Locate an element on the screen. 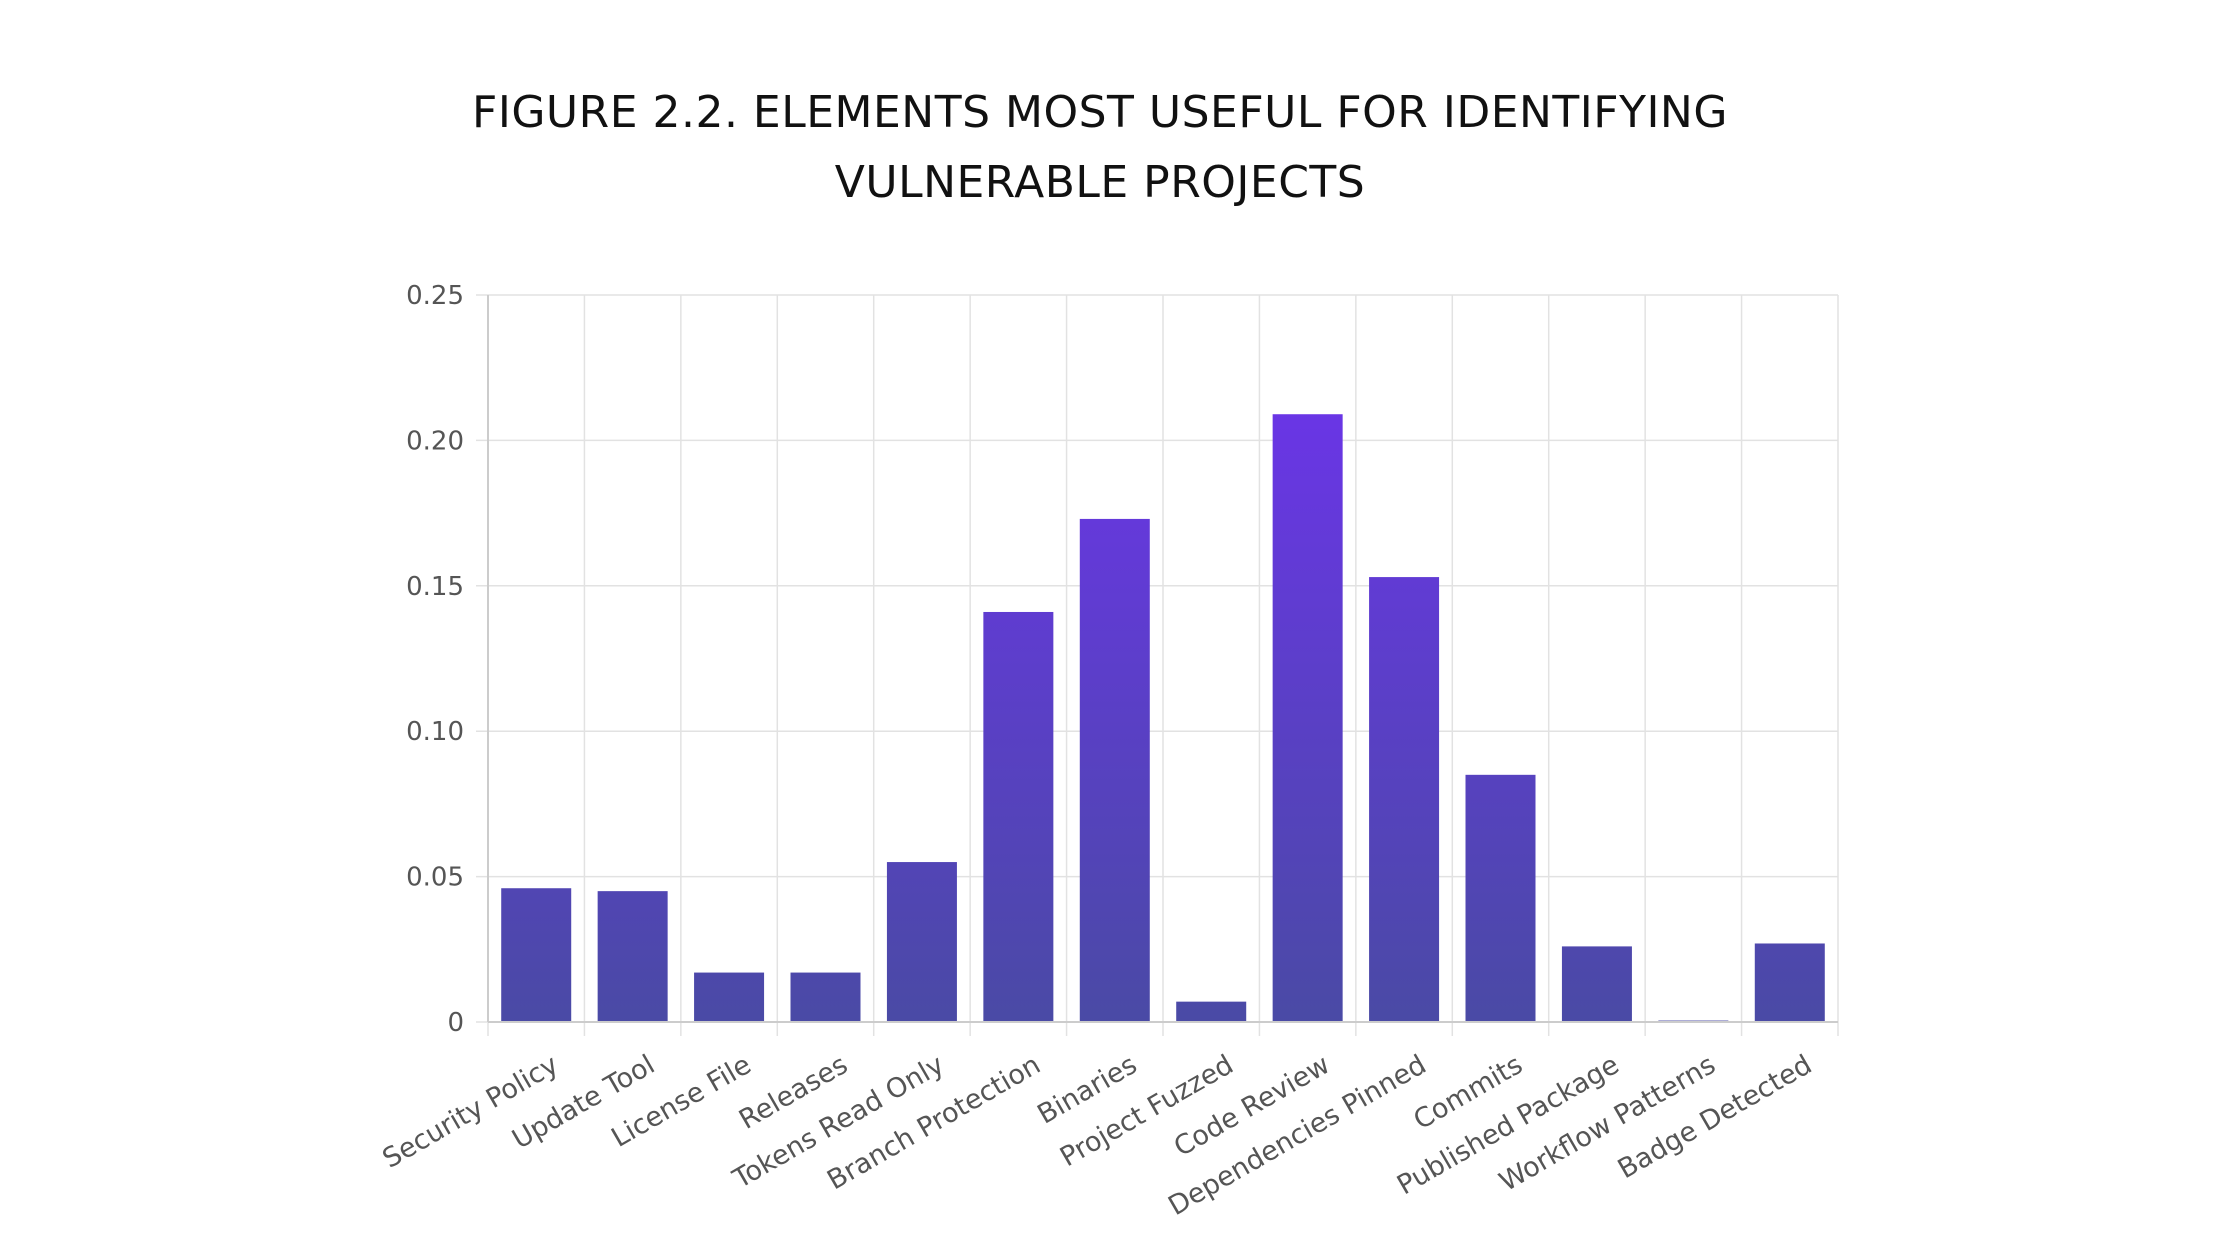  bar-badge-detected is located at coordinates (1789, 982).